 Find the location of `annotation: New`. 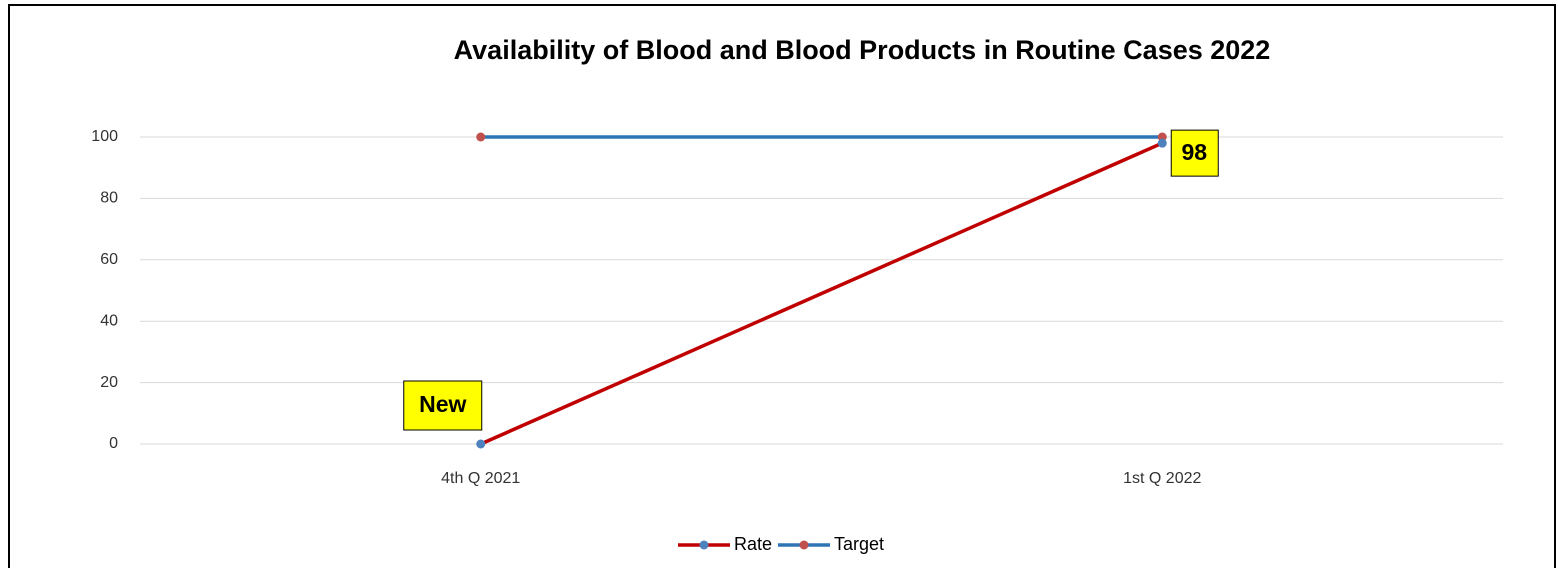

annotation: New is located at coordinates (442, 404).